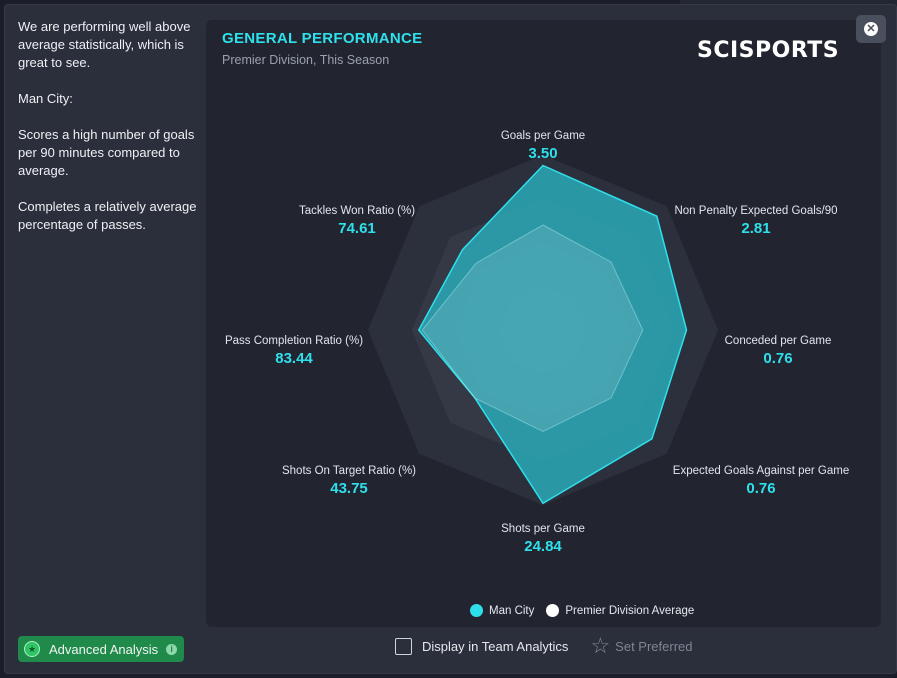 This screenshot has height=678, width=897. Describe the element at coordinates (172, 649) in the screenshot. I see `info-icon: i` at that location.